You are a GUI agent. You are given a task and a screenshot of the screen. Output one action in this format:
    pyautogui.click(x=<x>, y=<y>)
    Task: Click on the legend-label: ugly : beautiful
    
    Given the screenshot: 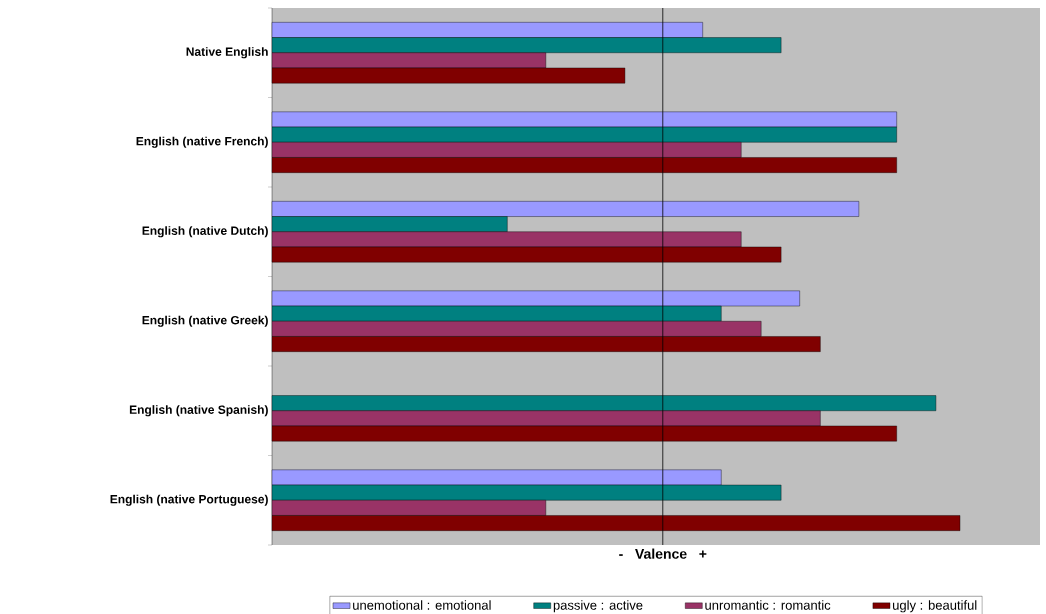 What is the action you would take?
    pyautogui.click(x=935, y=606)
    